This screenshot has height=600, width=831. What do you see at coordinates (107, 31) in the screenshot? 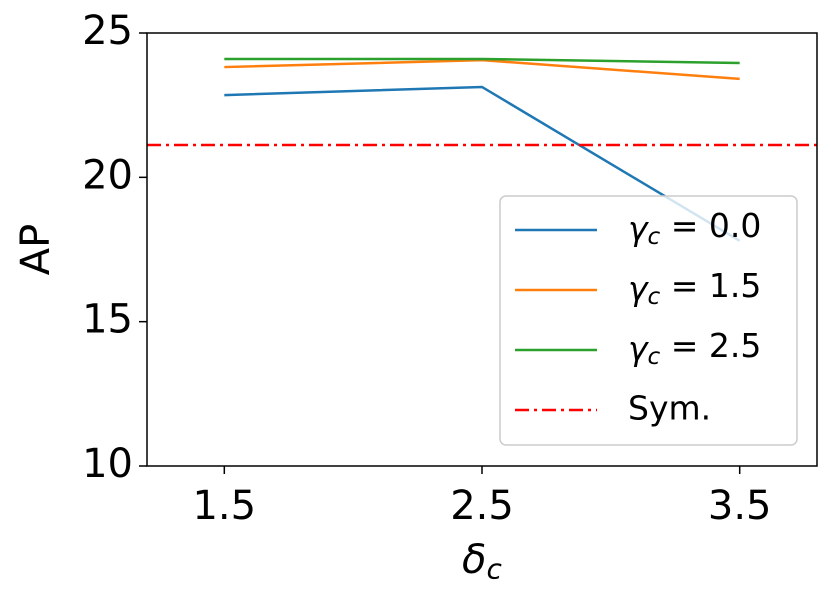
I see `y-tick-label: 25` at bounding box center [107, 31].